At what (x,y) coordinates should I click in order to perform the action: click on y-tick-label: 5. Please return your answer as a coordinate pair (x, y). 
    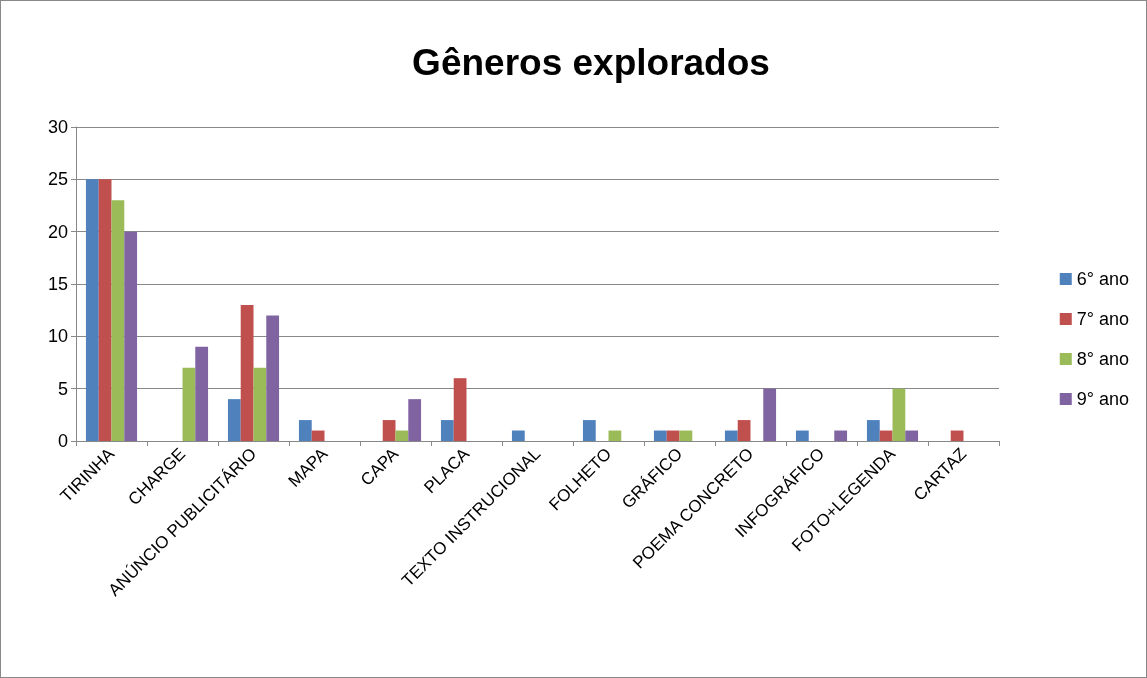
    Looking at the image, I should click on (62, 388).